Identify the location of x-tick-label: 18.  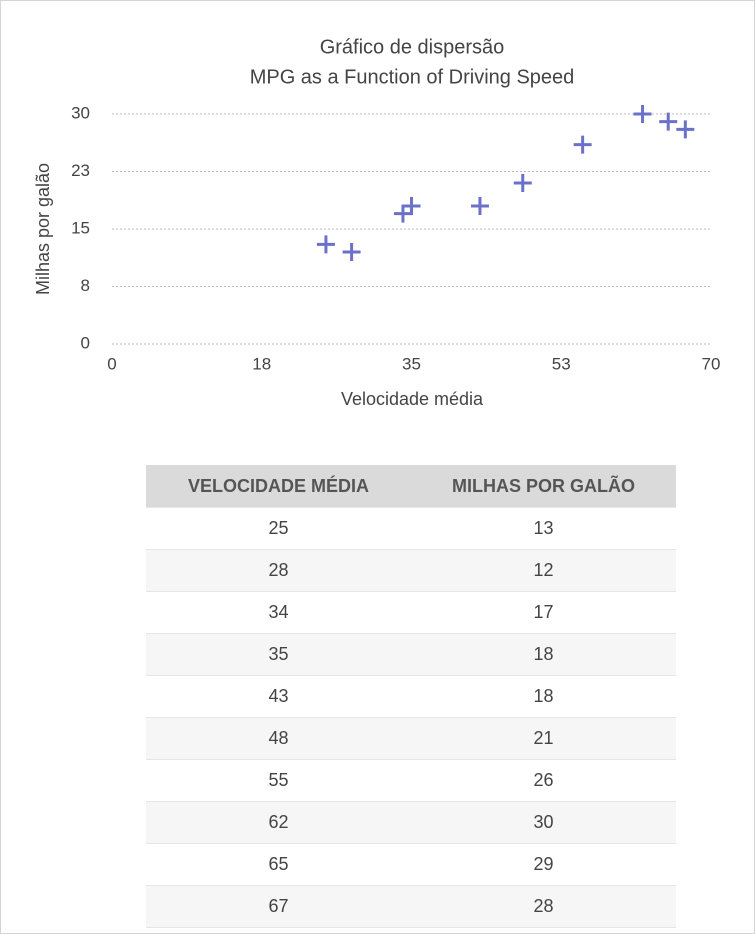
(261, 363).